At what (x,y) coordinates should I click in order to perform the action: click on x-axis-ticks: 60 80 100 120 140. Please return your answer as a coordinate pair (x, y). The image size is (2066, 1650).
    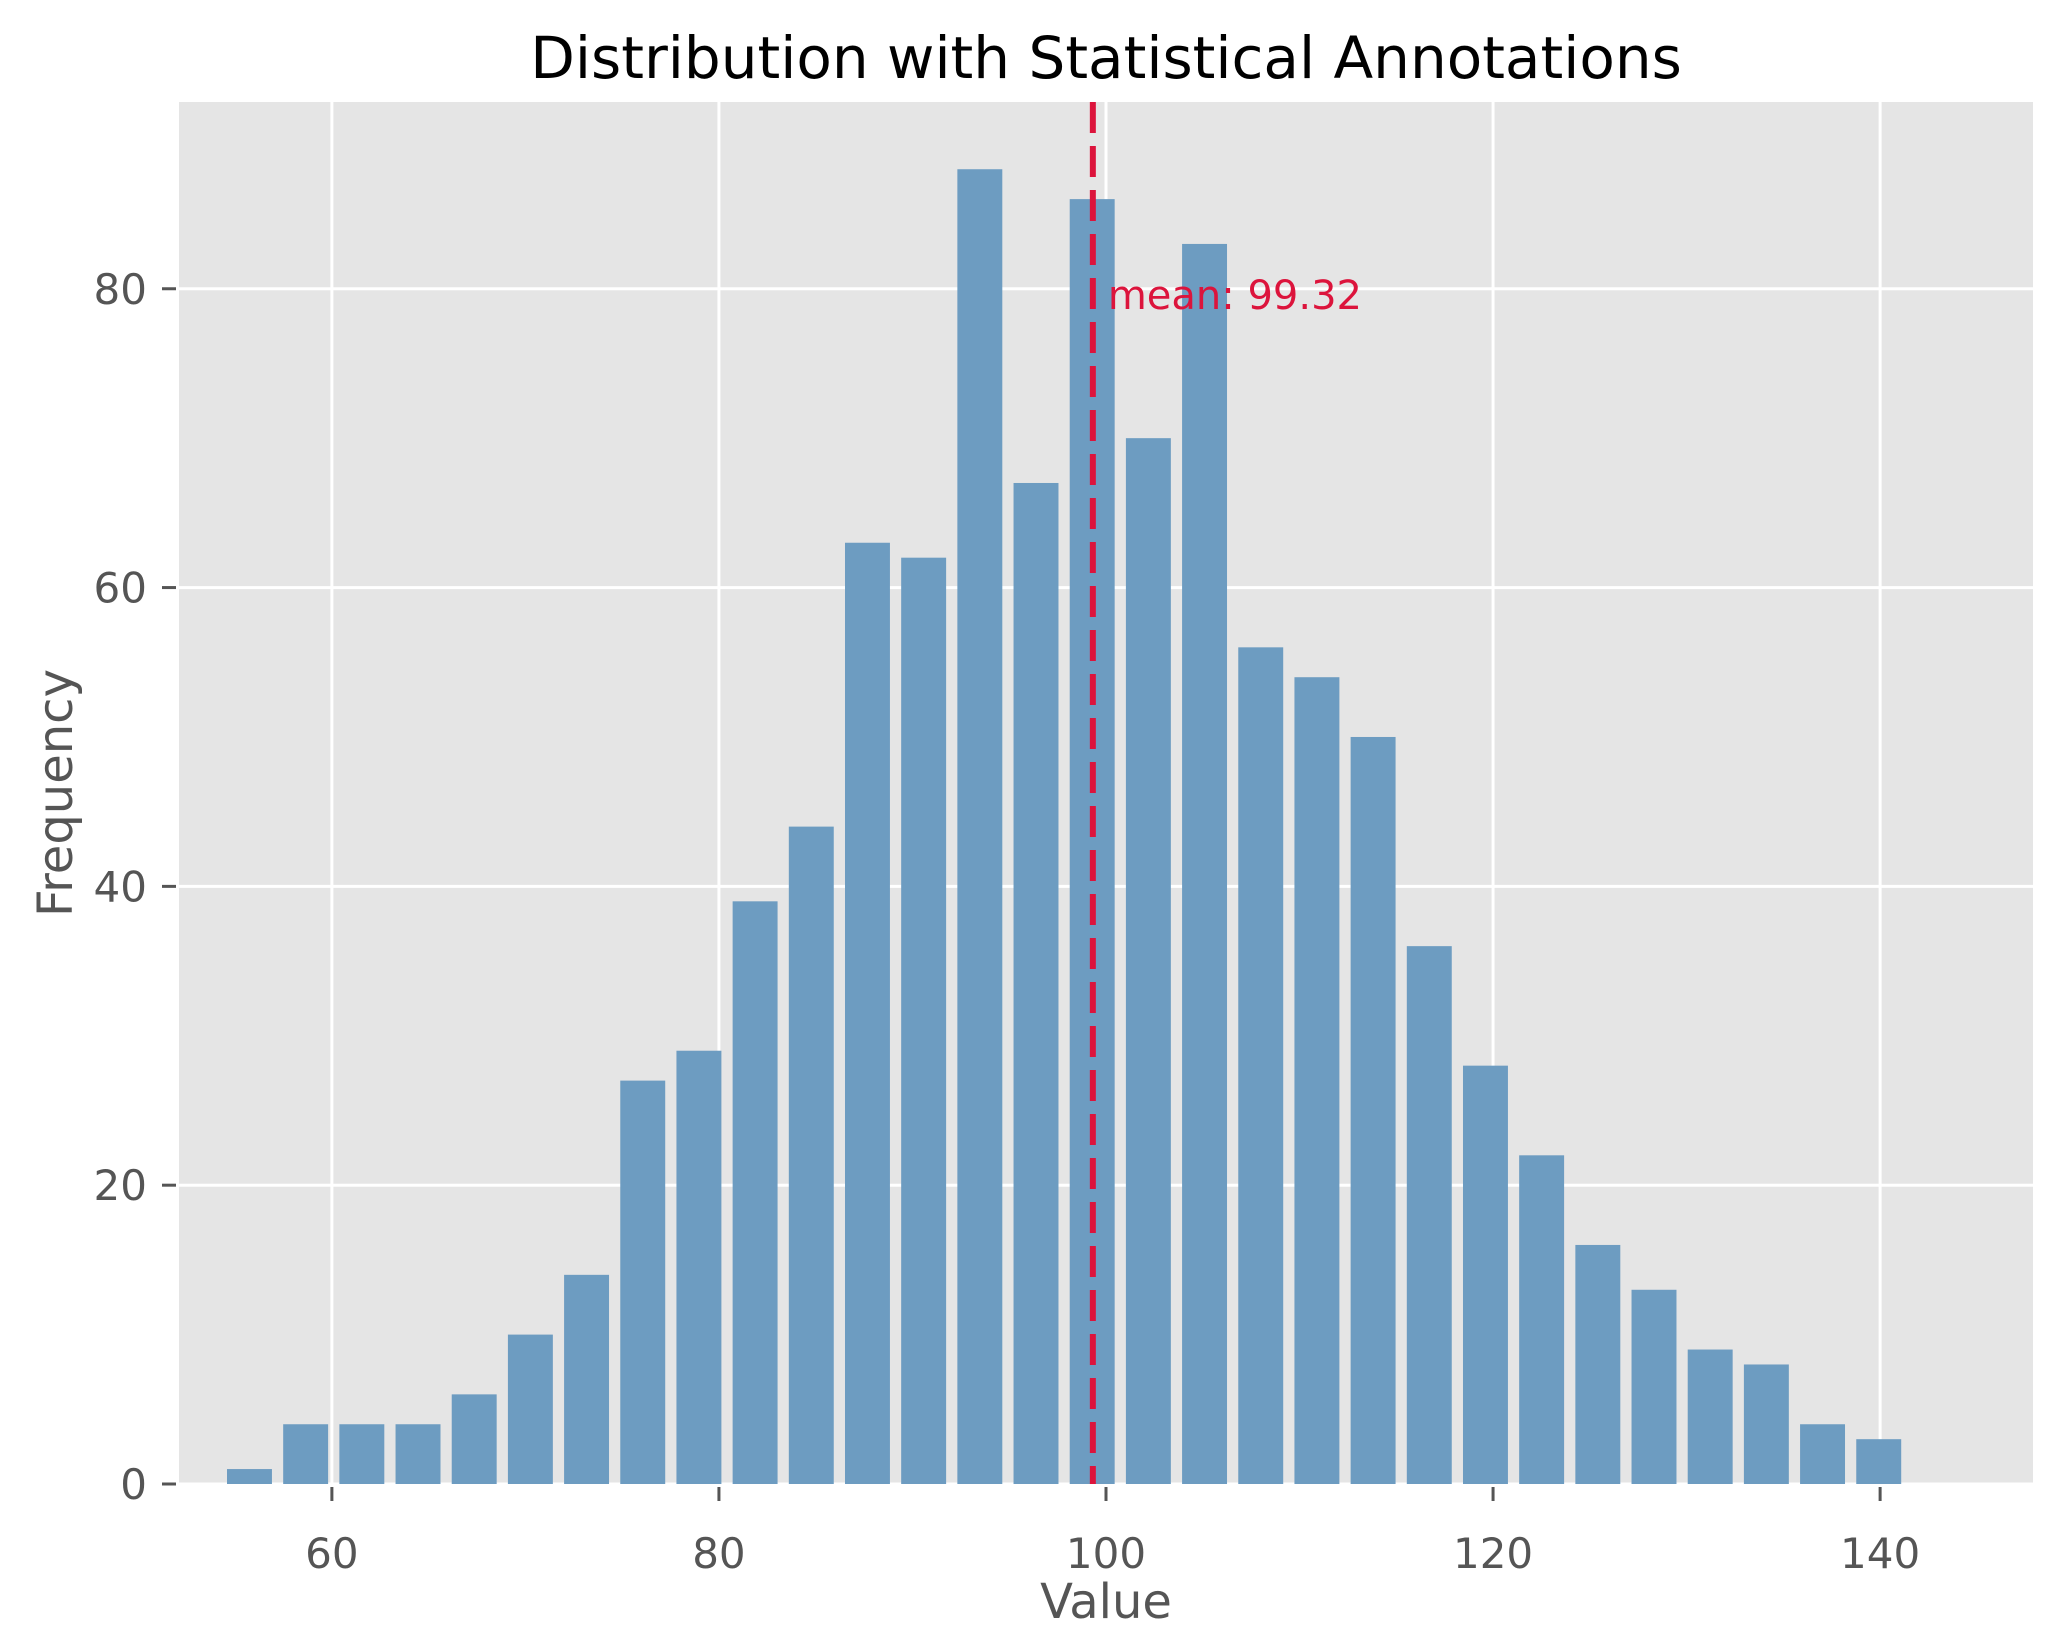
    Looking at the image, I should click on (1112, 1532).